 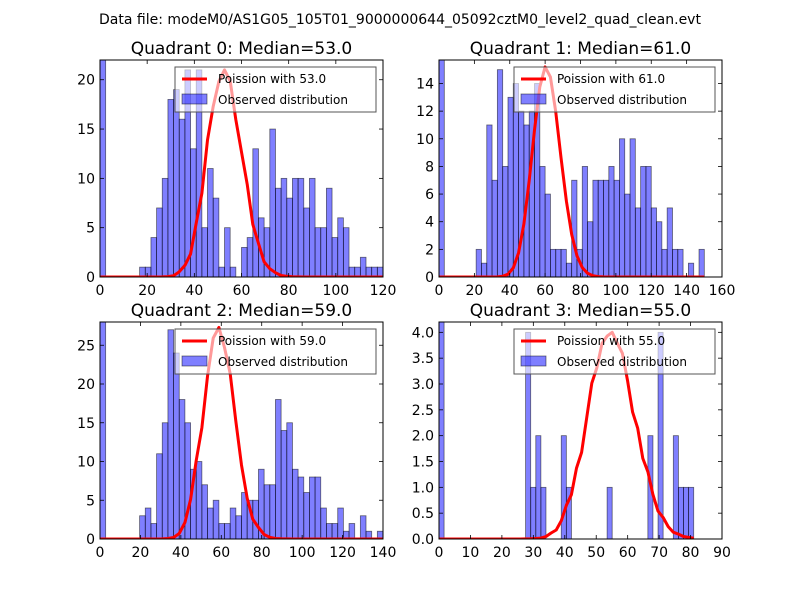 I want to click on y-tick-label: 8, so click(x=429, y=167).